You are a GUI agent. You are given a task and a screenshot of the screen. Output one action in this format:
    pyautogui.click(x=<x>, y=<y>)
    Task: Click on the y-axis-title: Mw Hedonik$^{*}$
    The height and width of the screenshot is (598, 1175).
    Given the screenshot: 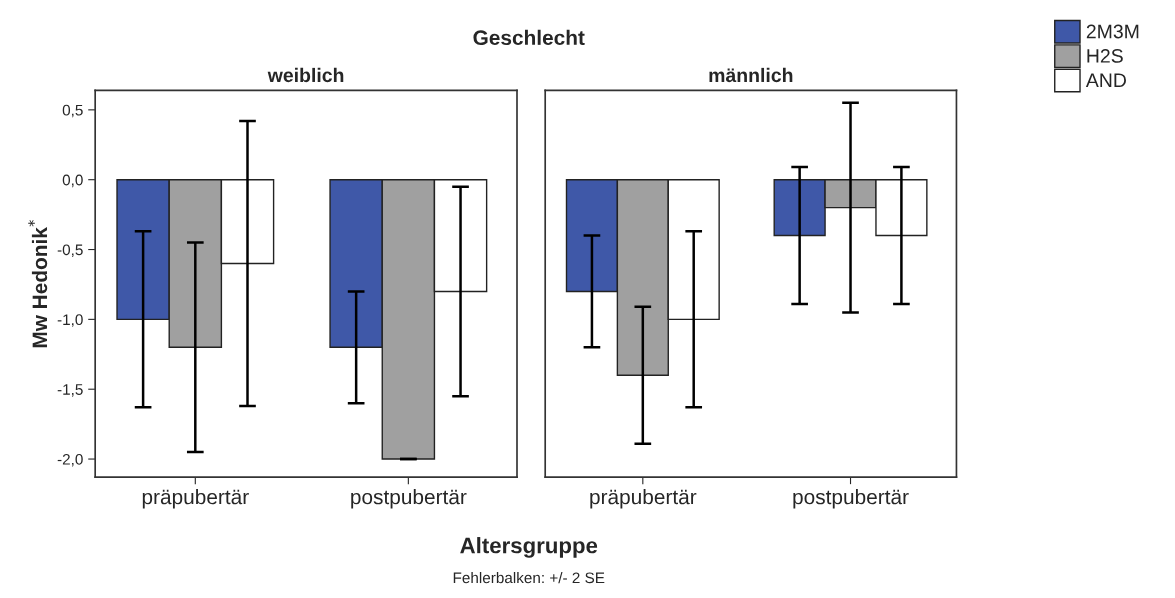 What is the action you would take?
    pyautogui.click(x=38, y=284)
    